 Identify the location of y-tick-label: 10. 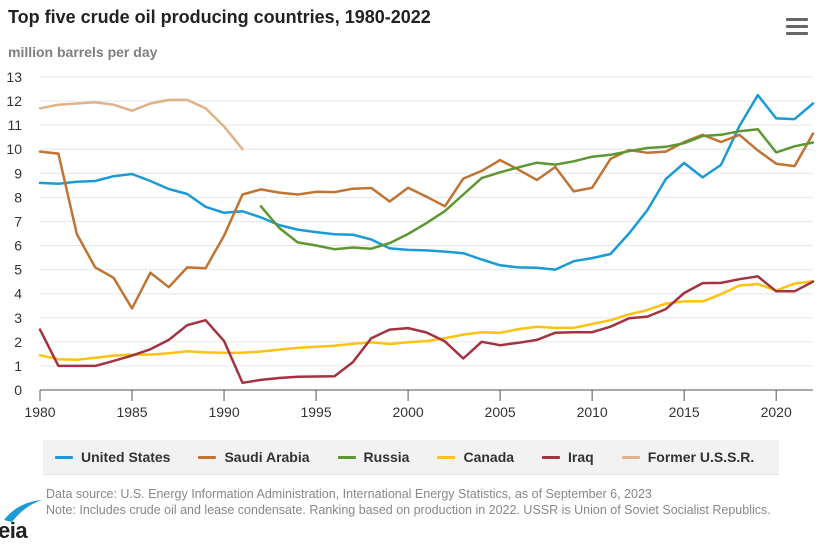
(14, 149).